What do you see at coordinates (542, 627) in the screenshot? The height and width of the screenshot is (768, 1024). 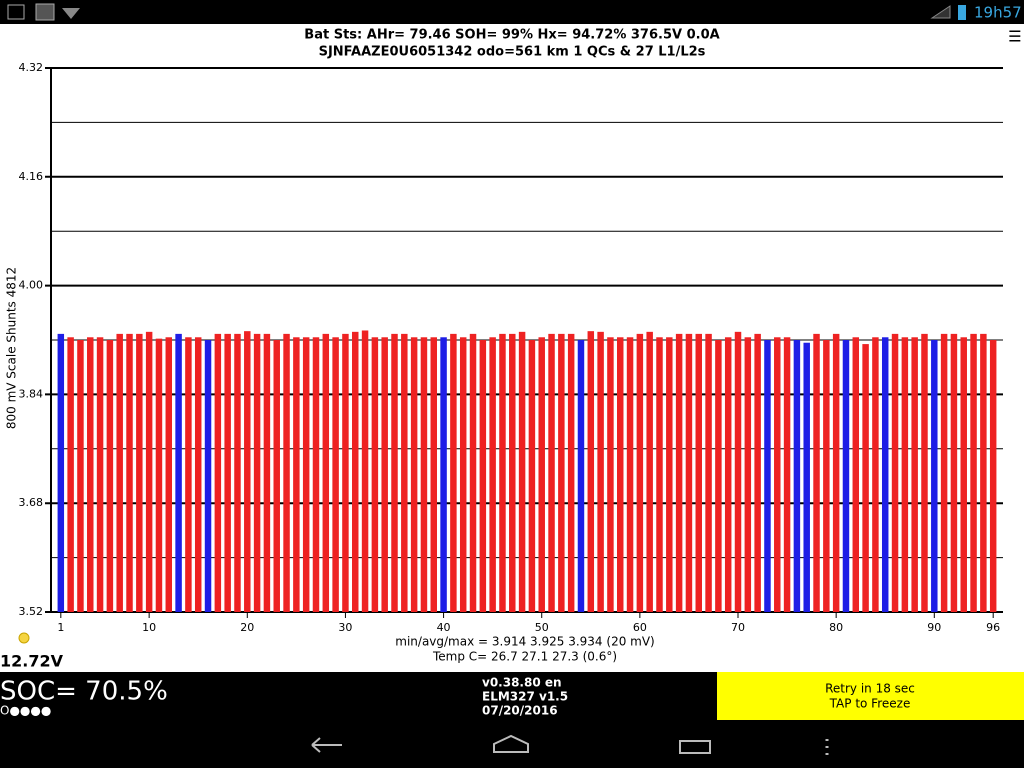 I see `x-tick-label: 50` at bounding box center [542, 627].